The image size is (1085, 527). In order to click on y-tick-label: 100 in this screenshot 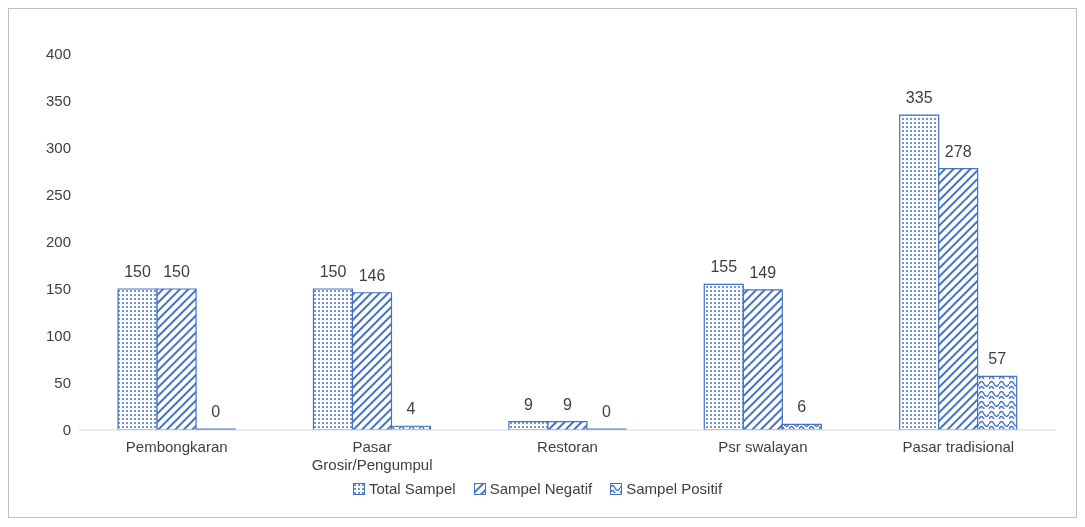, I will do `click(58, 336)`.